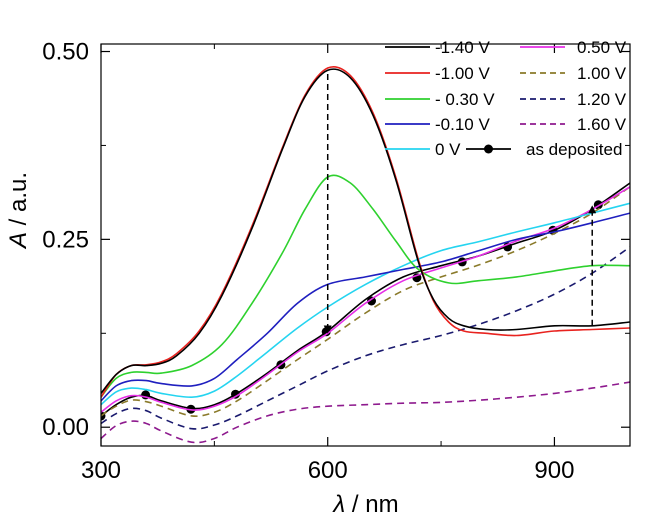  I want to click on legend-entry: -1.40 V, so click(437, 47).